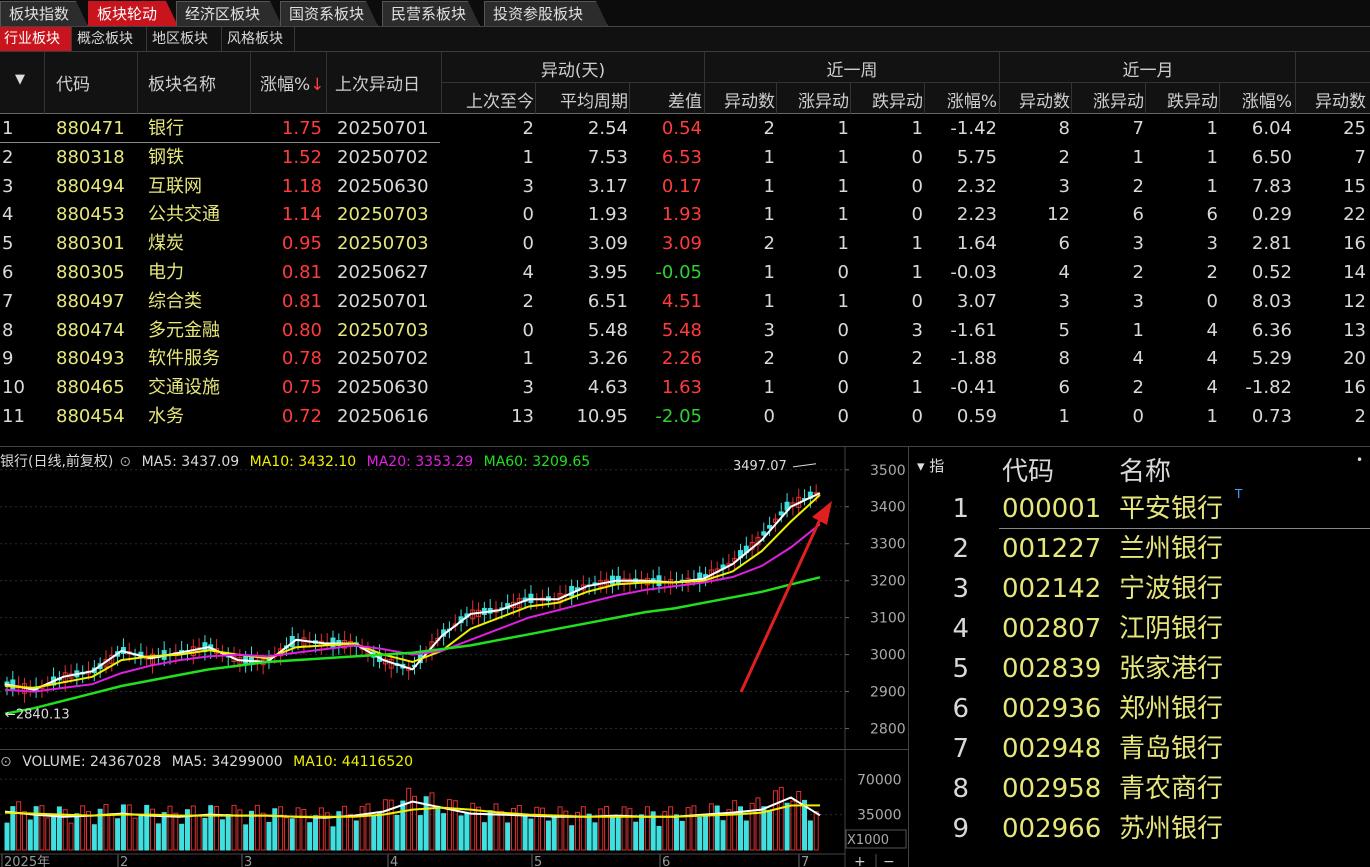 The height and width of the screenshot is (867, 1370). Describe the element at coordinates (6, 762) in the screenshot. I see `volume-settings-icon: ⊙` at that location.